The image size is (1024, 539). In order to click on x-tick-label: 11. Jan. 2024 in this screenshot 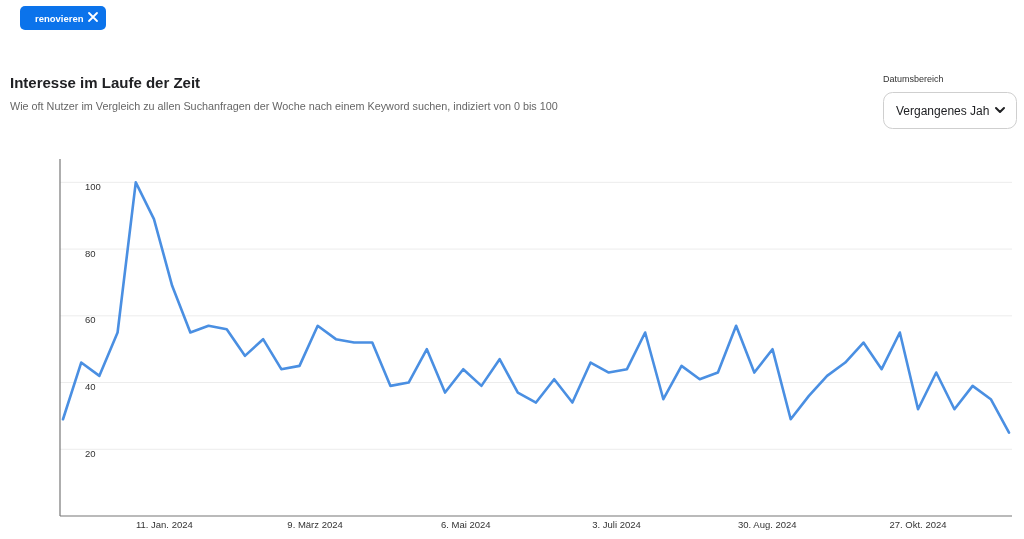, I will do `click(164, 524)`.